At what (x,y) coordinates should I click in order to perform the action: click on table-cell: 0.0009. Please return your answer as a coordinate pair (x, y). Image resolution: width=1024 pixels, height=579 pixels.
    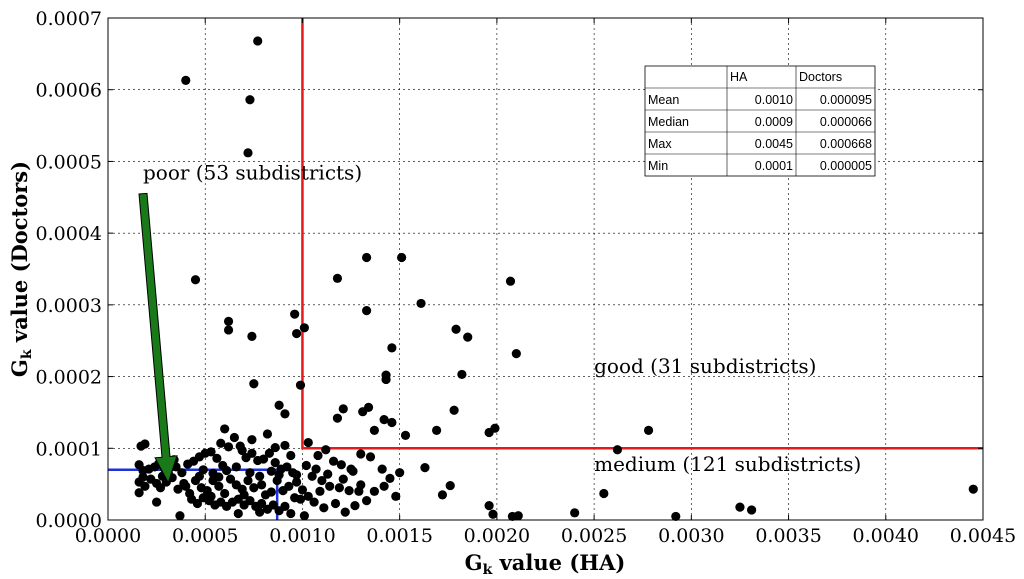
    Looking at the image, I should click on (774, 122).